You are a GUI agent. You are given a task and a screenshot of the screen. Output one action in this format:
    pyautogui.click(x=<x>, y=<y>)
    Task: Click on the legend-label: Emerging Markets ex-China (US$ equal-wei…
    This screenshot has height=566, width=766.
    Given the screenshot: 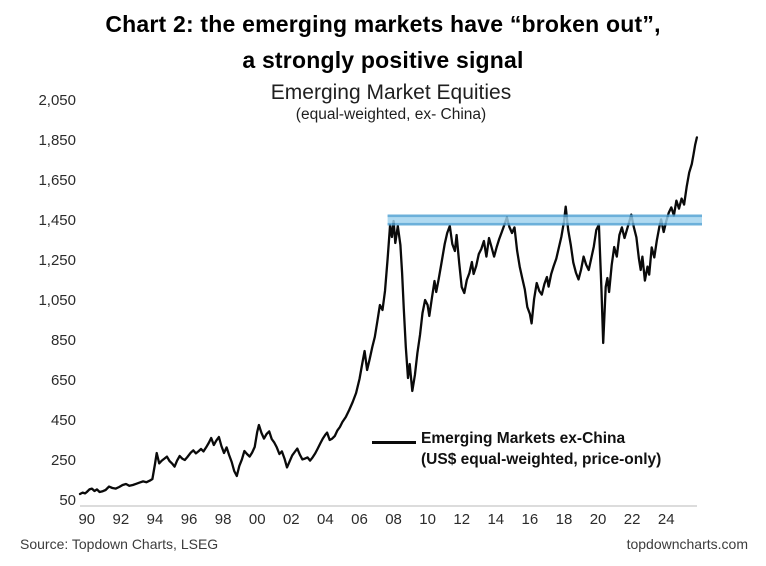 What is the action you would take?
    pyautogui.click(x=541, y=449)
    